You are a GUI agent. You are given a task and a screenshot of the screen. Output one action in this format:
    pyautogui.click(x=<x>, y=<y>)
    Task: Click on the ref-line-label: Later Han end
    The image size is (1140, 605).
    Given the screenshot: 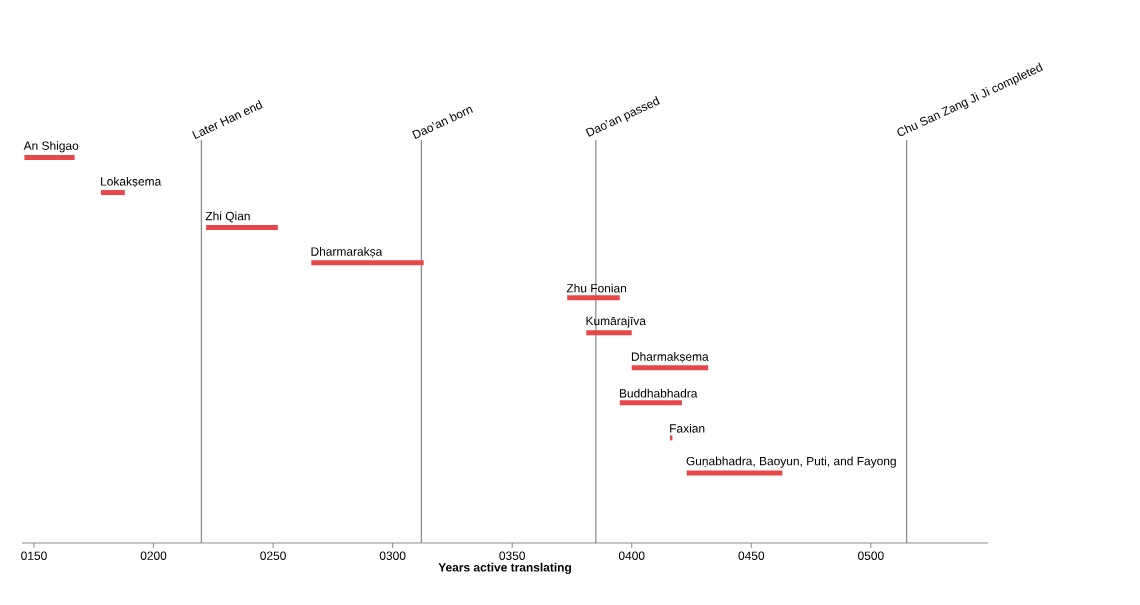 What is the action you would take?
    pyautogui.click(x=227, y=119)
    